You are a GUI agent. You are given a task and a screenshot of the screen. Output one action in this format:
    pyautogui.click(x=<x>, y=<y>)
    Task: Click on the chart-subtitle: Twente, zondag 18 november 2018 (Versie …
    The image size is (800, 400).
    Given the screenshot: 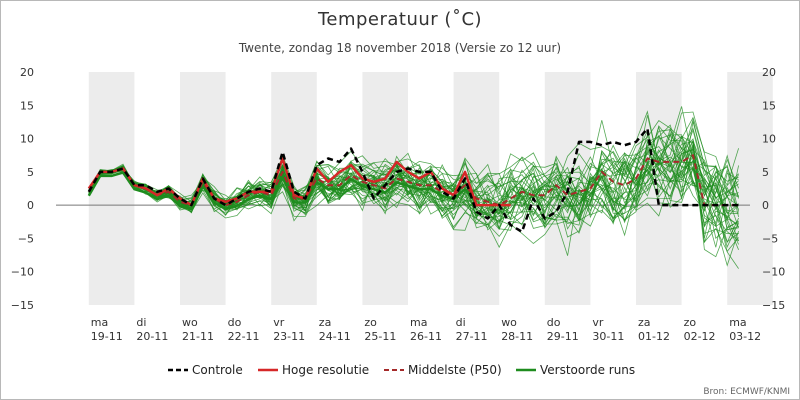 What is the action you would take?
    pyautogui.click(x=399, y=48)
    